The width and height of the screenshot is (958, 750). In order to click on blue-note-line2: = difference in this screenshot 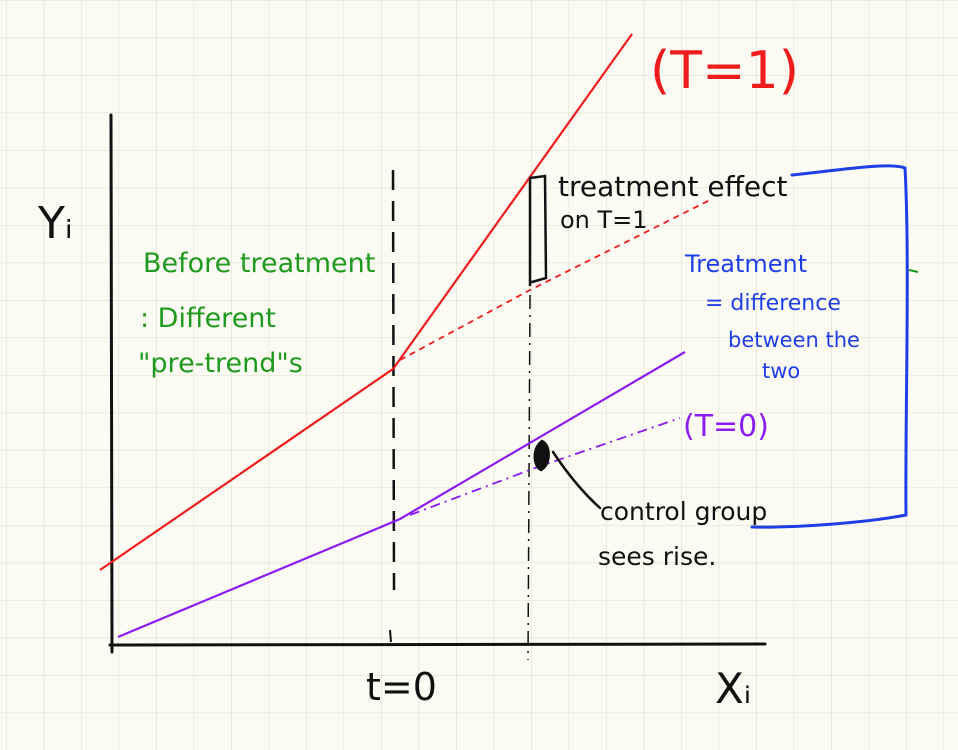, I will do `click(773, 303)`.